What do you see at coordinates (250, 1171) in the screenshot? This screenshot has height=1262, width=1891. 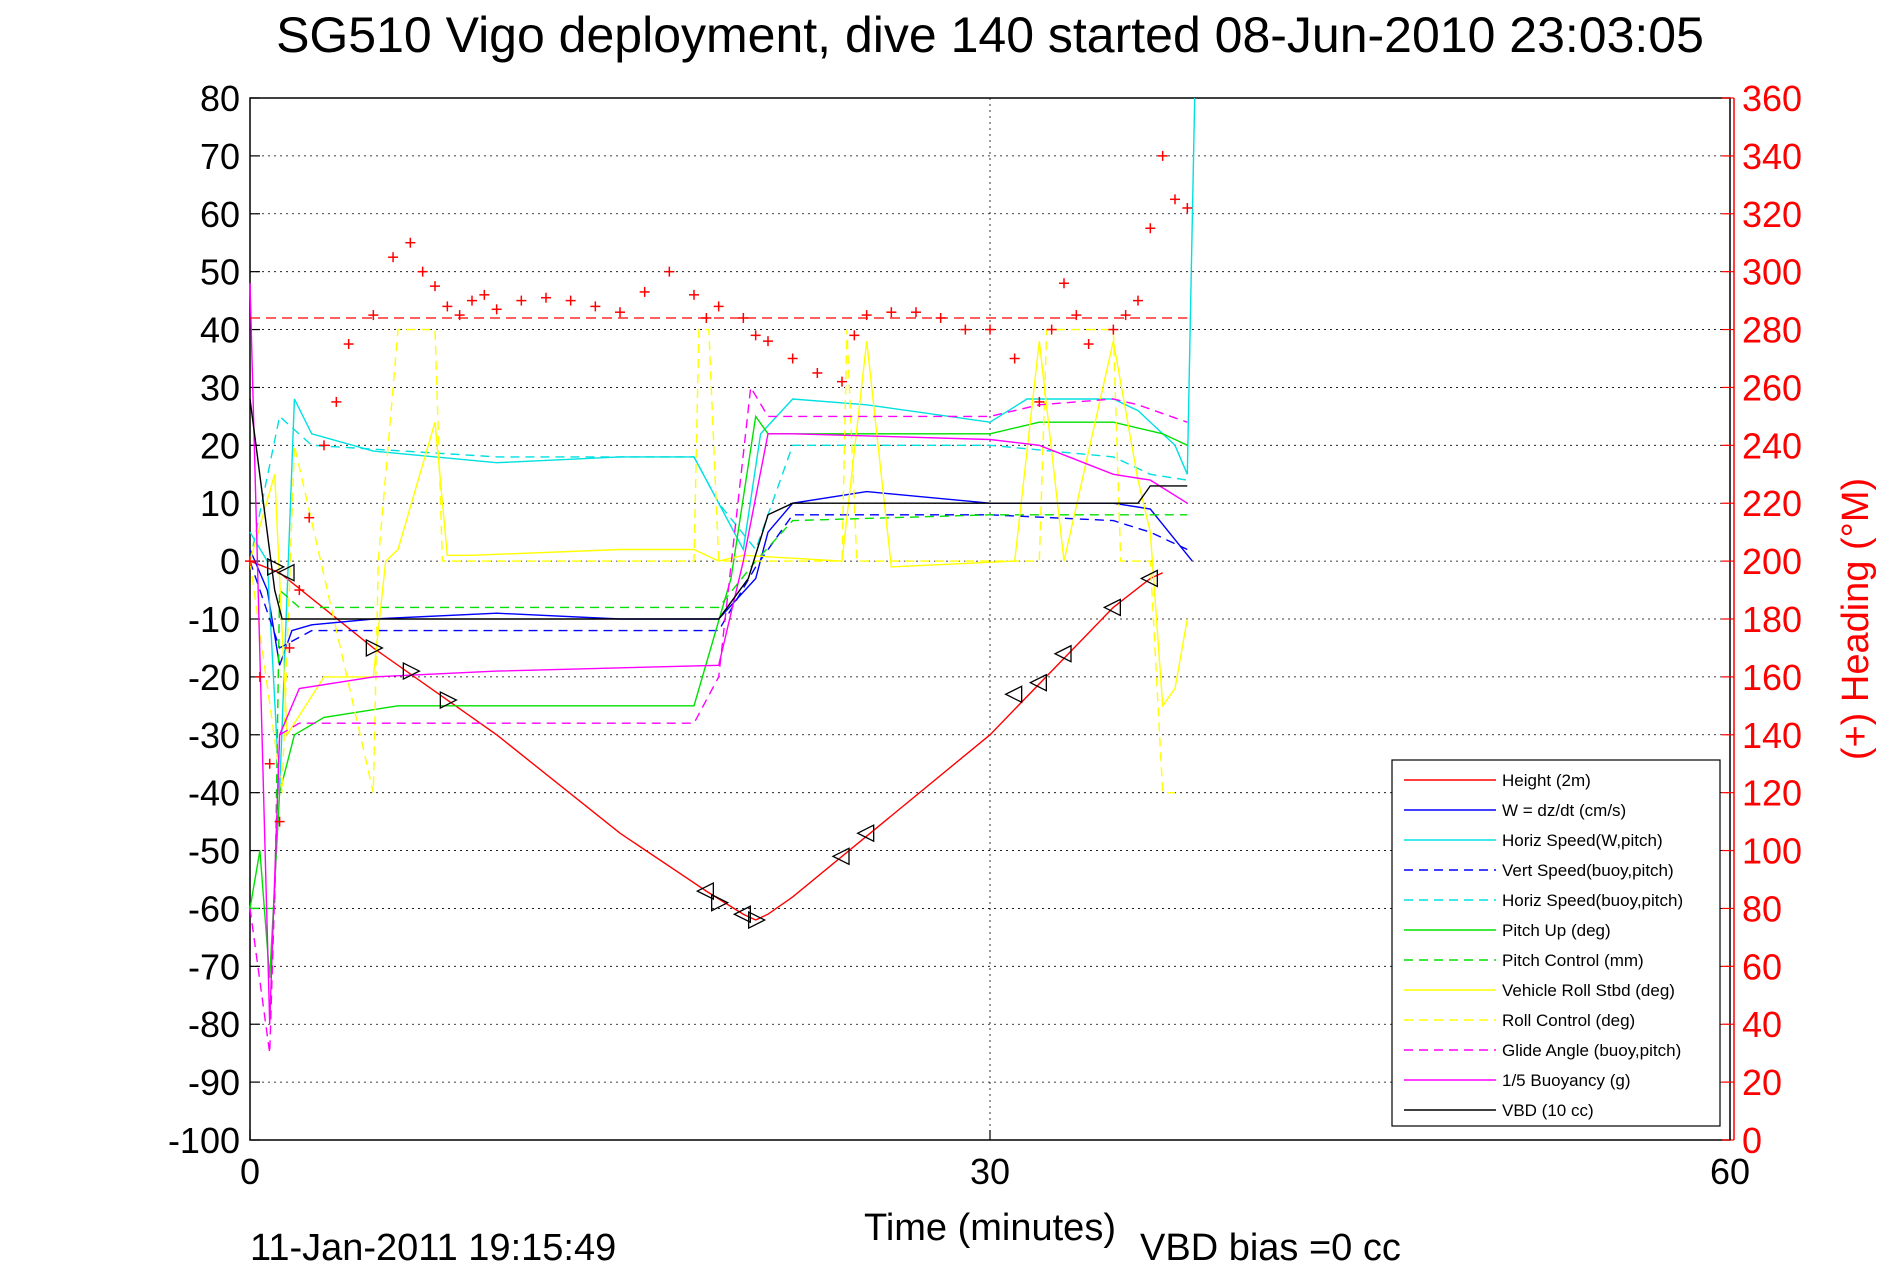 I see `x-tick-label: 0` at bounding box center [250, 1171].